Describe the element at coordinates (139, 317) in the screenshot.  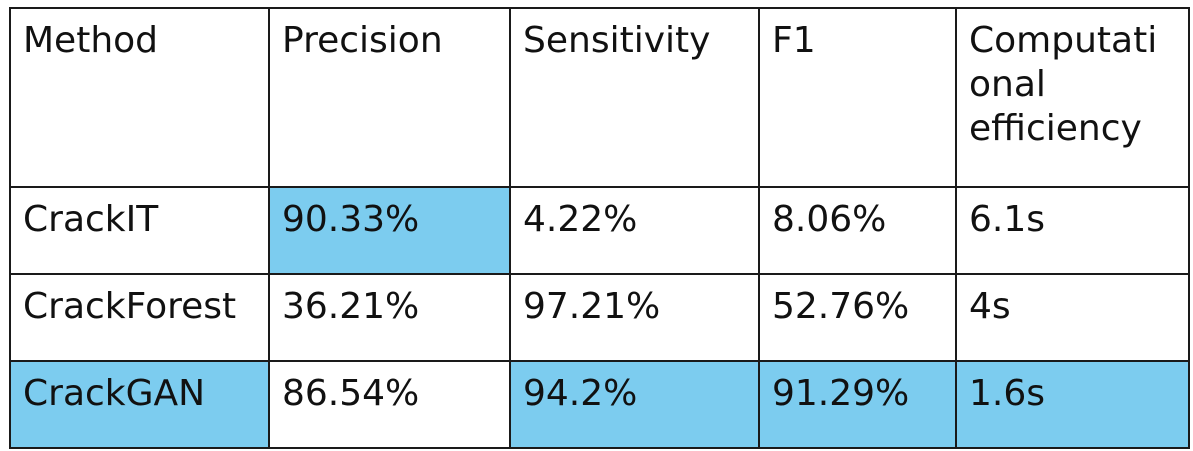
I see `cell-method: CrackForest` at that location.